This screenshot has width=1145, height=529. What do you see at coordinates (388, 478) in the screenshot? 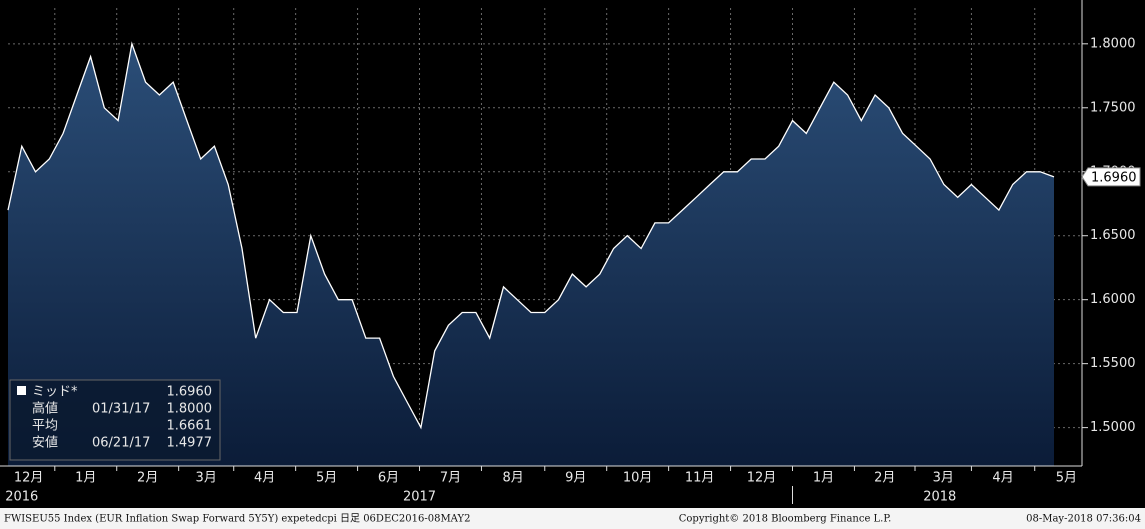
I see `x-tick-label: 6月` at bounding box center [388, 478].